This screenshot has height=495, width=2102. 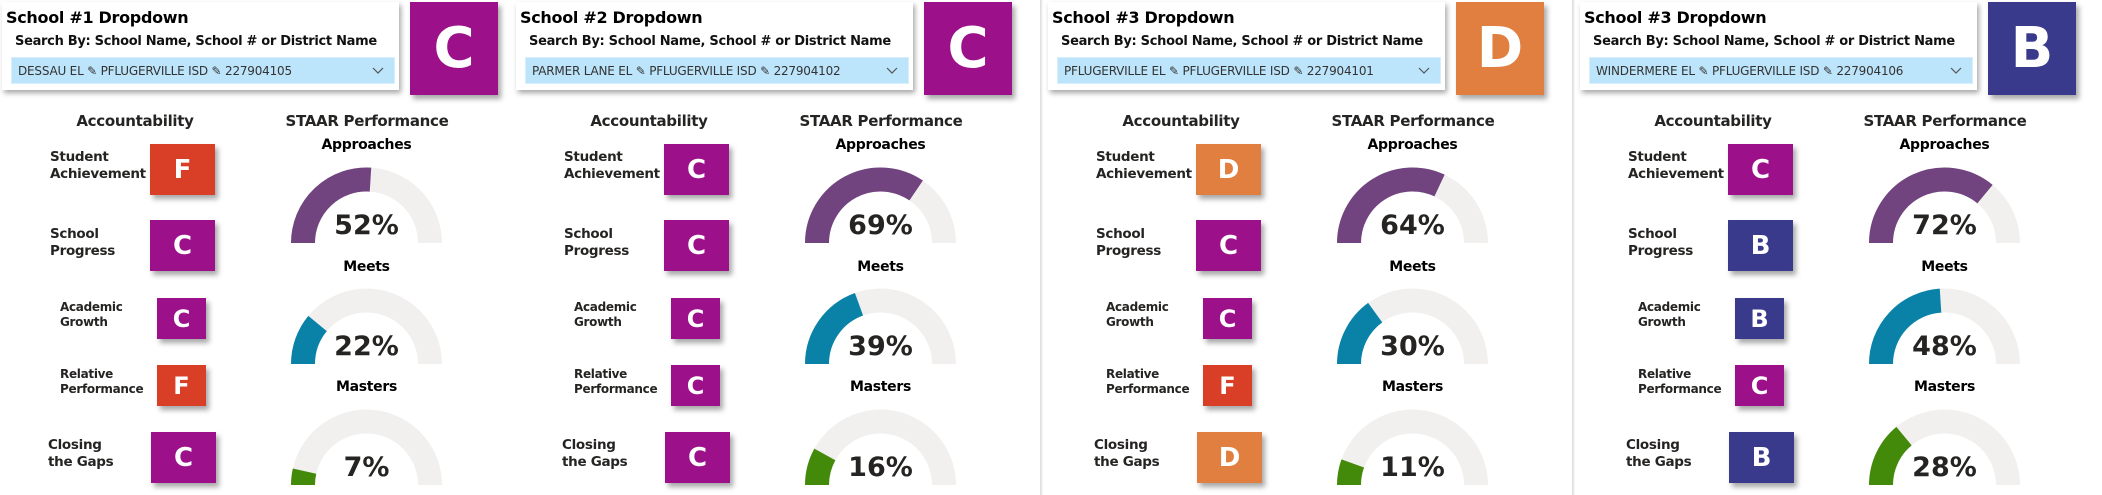 I want to click on masters-gauge: 16%, so click(x=880, y=446).